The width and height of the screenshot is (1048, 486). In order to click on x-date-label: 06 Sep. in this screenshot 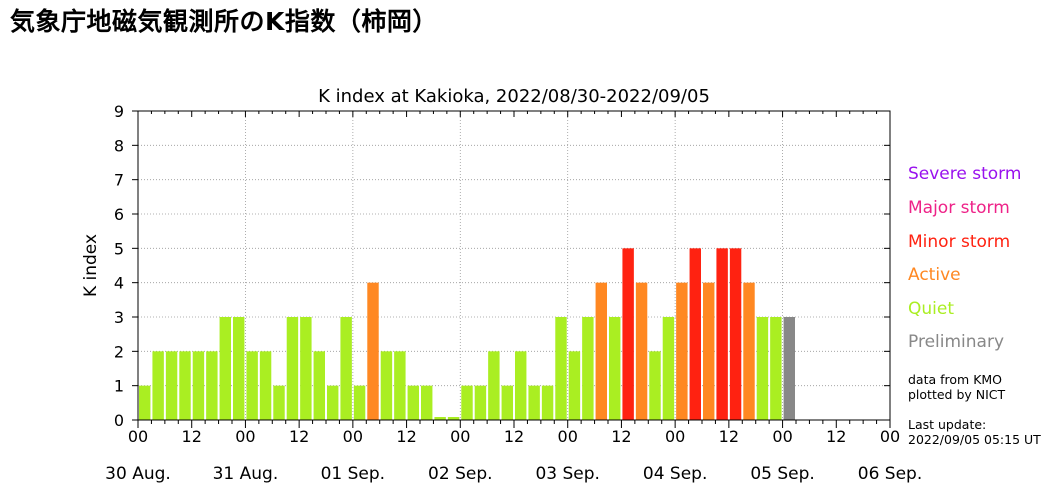, I will do `click(890, 474)`.